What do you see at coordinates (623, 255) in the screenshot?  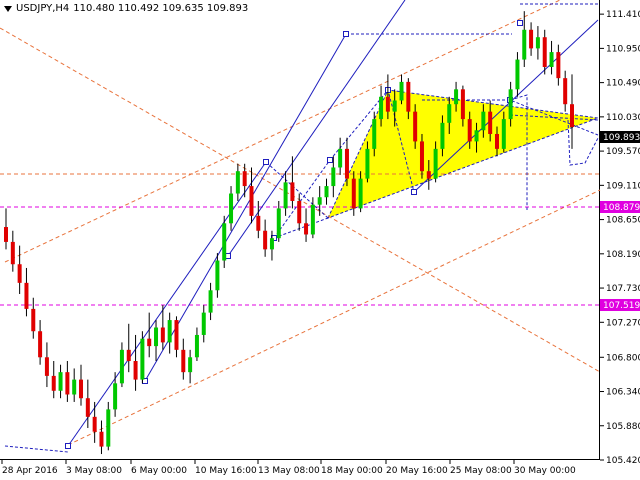 I see `price-tick-label: 108.190` at bounding box center [623, 255].